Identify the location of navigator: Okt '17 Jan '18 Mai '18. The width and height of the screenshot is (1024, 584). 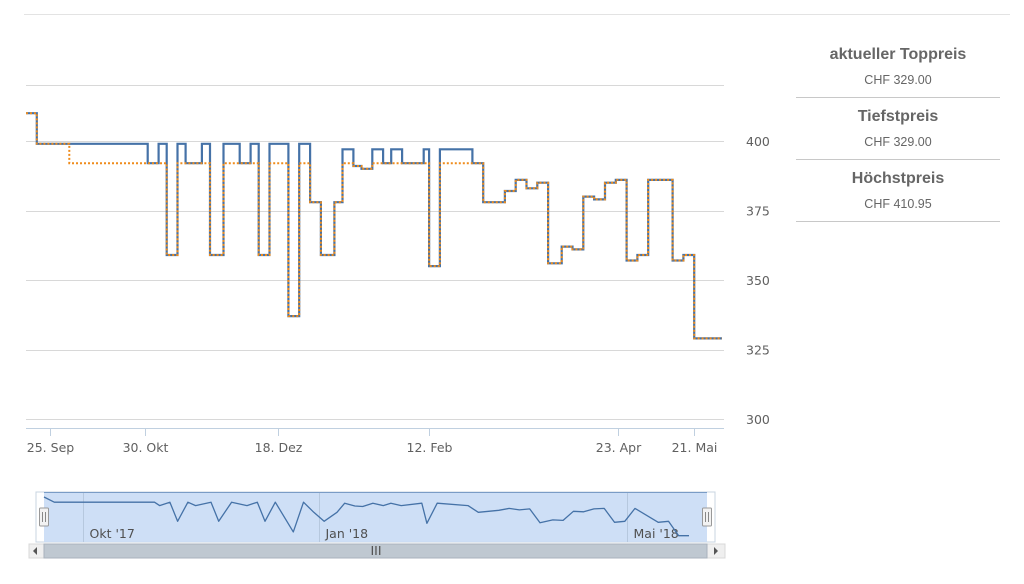
(375, 517).